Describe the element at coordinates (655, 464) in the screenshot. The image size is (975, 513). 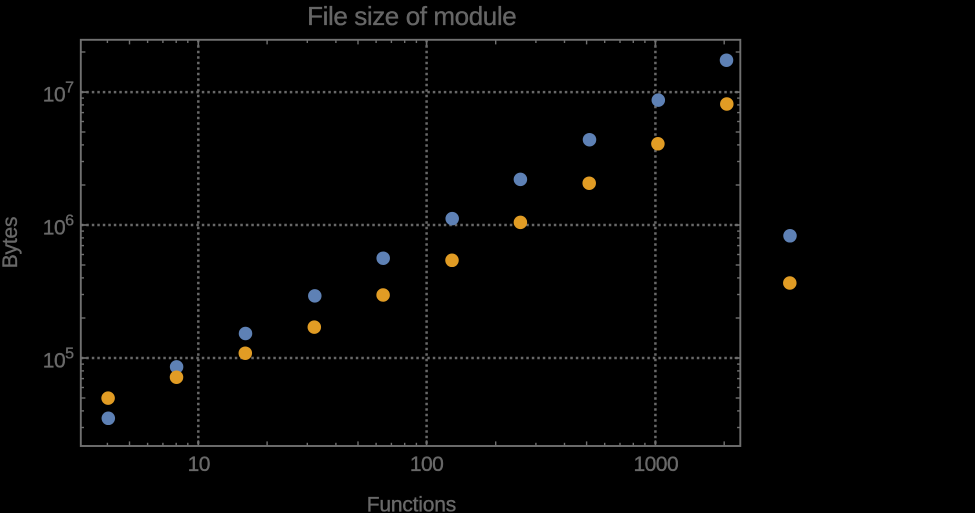
I see `svg-text: 1000` at that location.